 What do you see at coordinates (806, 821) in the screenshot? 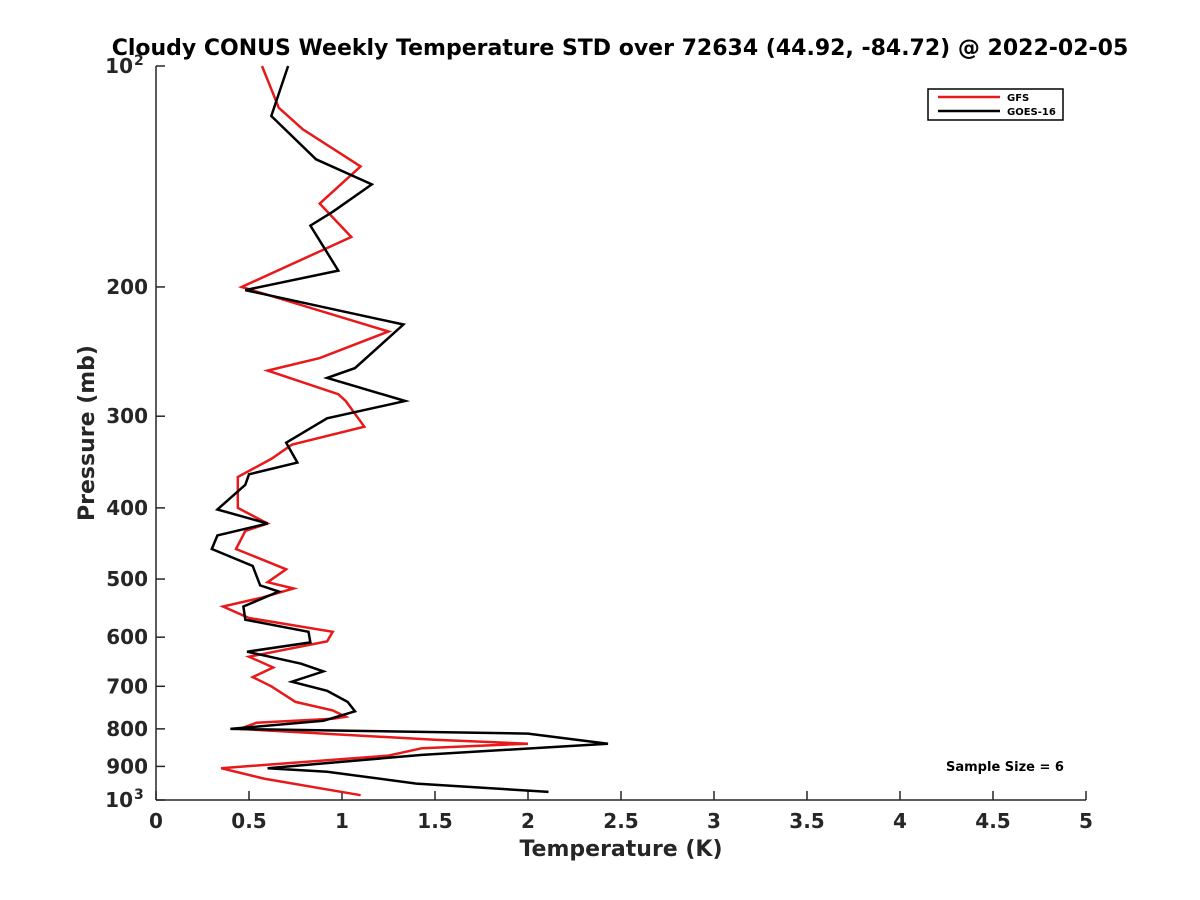
I see `x-tick-label: 3.5` at bounding box center [806, 821].